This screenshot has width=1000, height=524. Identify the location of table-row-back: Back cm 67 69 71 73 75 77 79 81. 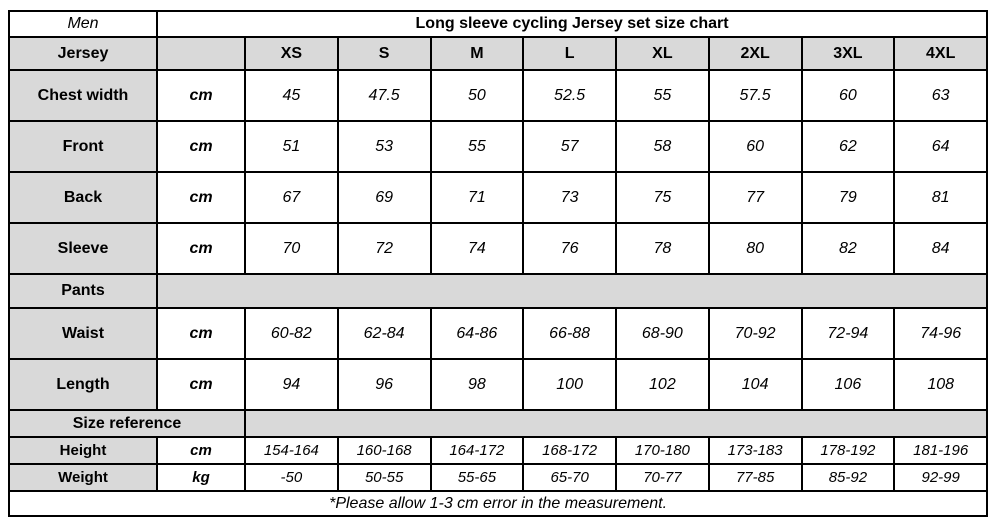
(498, 197).